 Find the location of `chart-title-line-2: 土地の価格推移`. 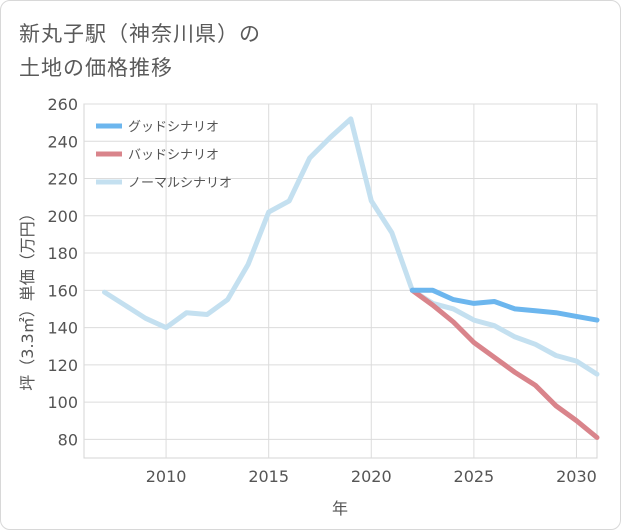

chart-title-line-2: 土地の価格推移 is located at coordinates (96, 68).